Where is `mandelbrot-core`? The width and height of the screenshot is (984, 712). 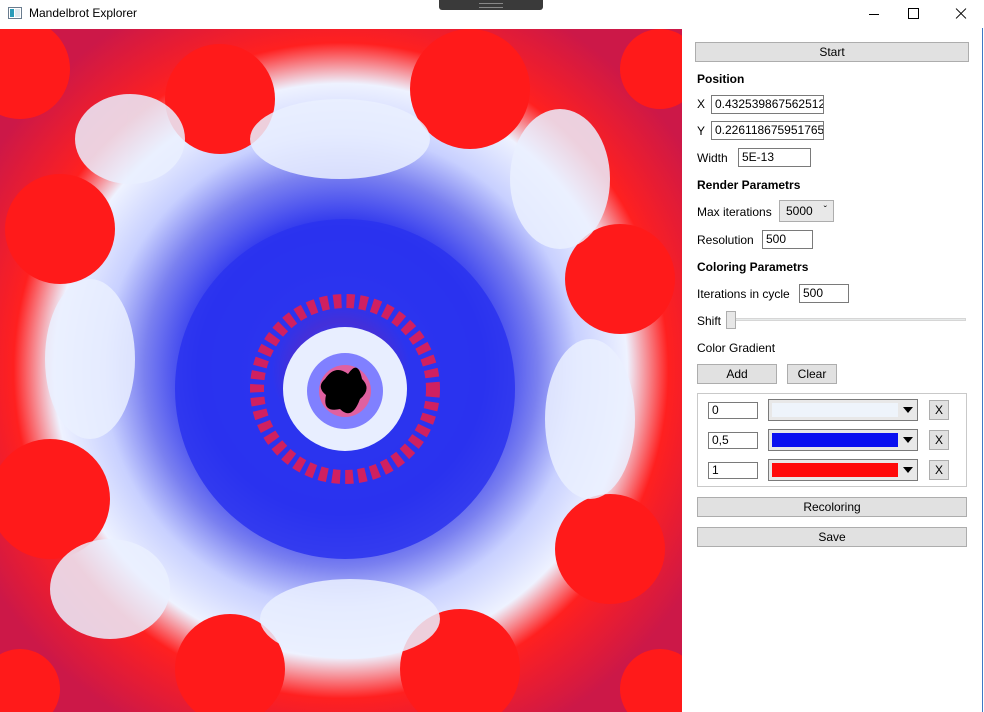
mandelbrot-core is located at coordinates (343, 390).